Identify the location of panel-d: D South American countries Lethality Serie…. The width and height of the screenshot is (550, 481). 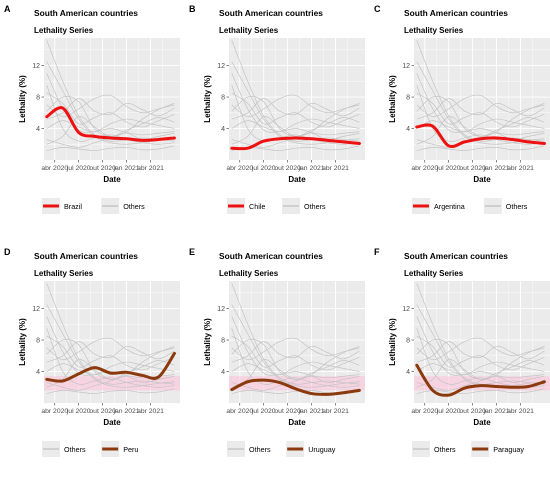
(92, 352).